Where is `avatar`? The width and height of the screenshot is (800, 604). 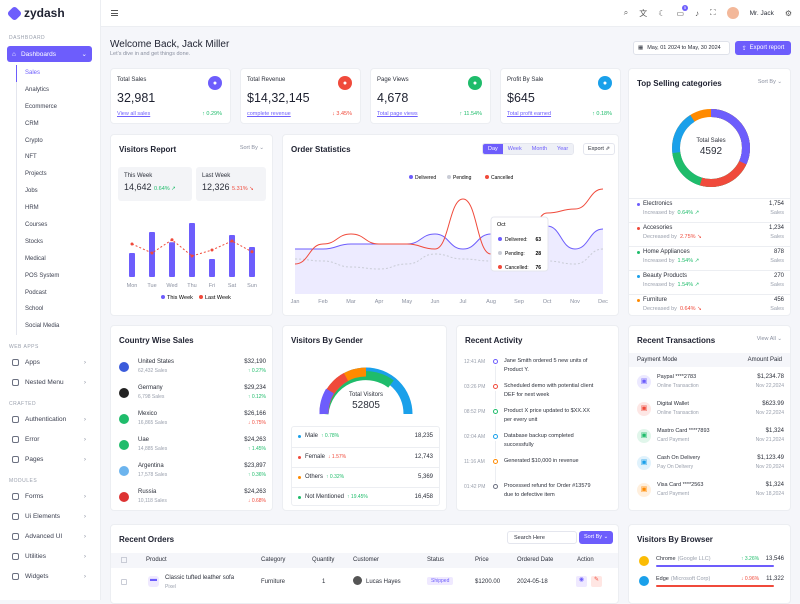 avatar is located at coordinates (732, 13).